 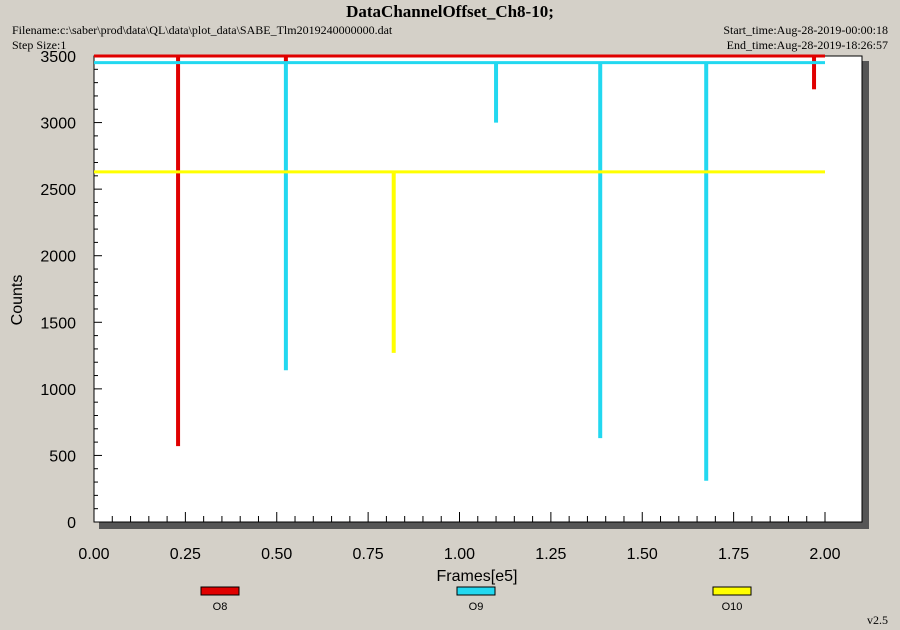 I want to click on y-tick-label: 0, so click(x=71, y=523).